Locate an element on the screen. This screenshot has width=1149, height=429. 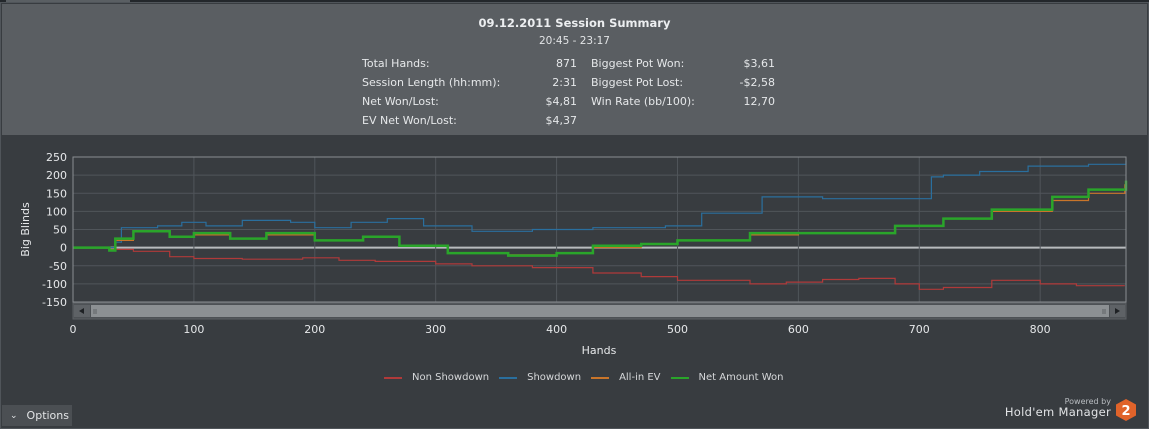
summary-time-range: 20:45 - 23:17 is located at coordinates (574, 41).